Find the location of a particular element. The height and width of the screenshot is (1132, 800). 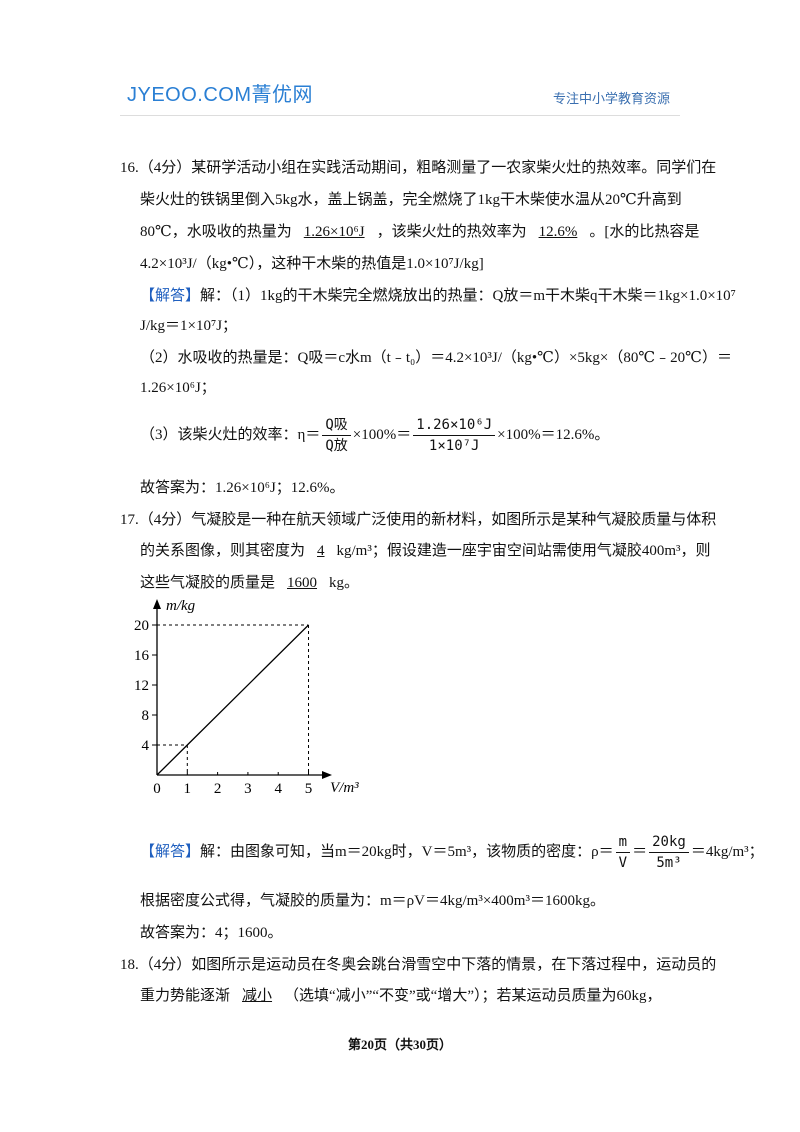

text-line: 重力势能逐渐 减小 （选填“减小”“不变”或“增大”）；若某运动员质量为60kg， is located at coordinates (400, 996).